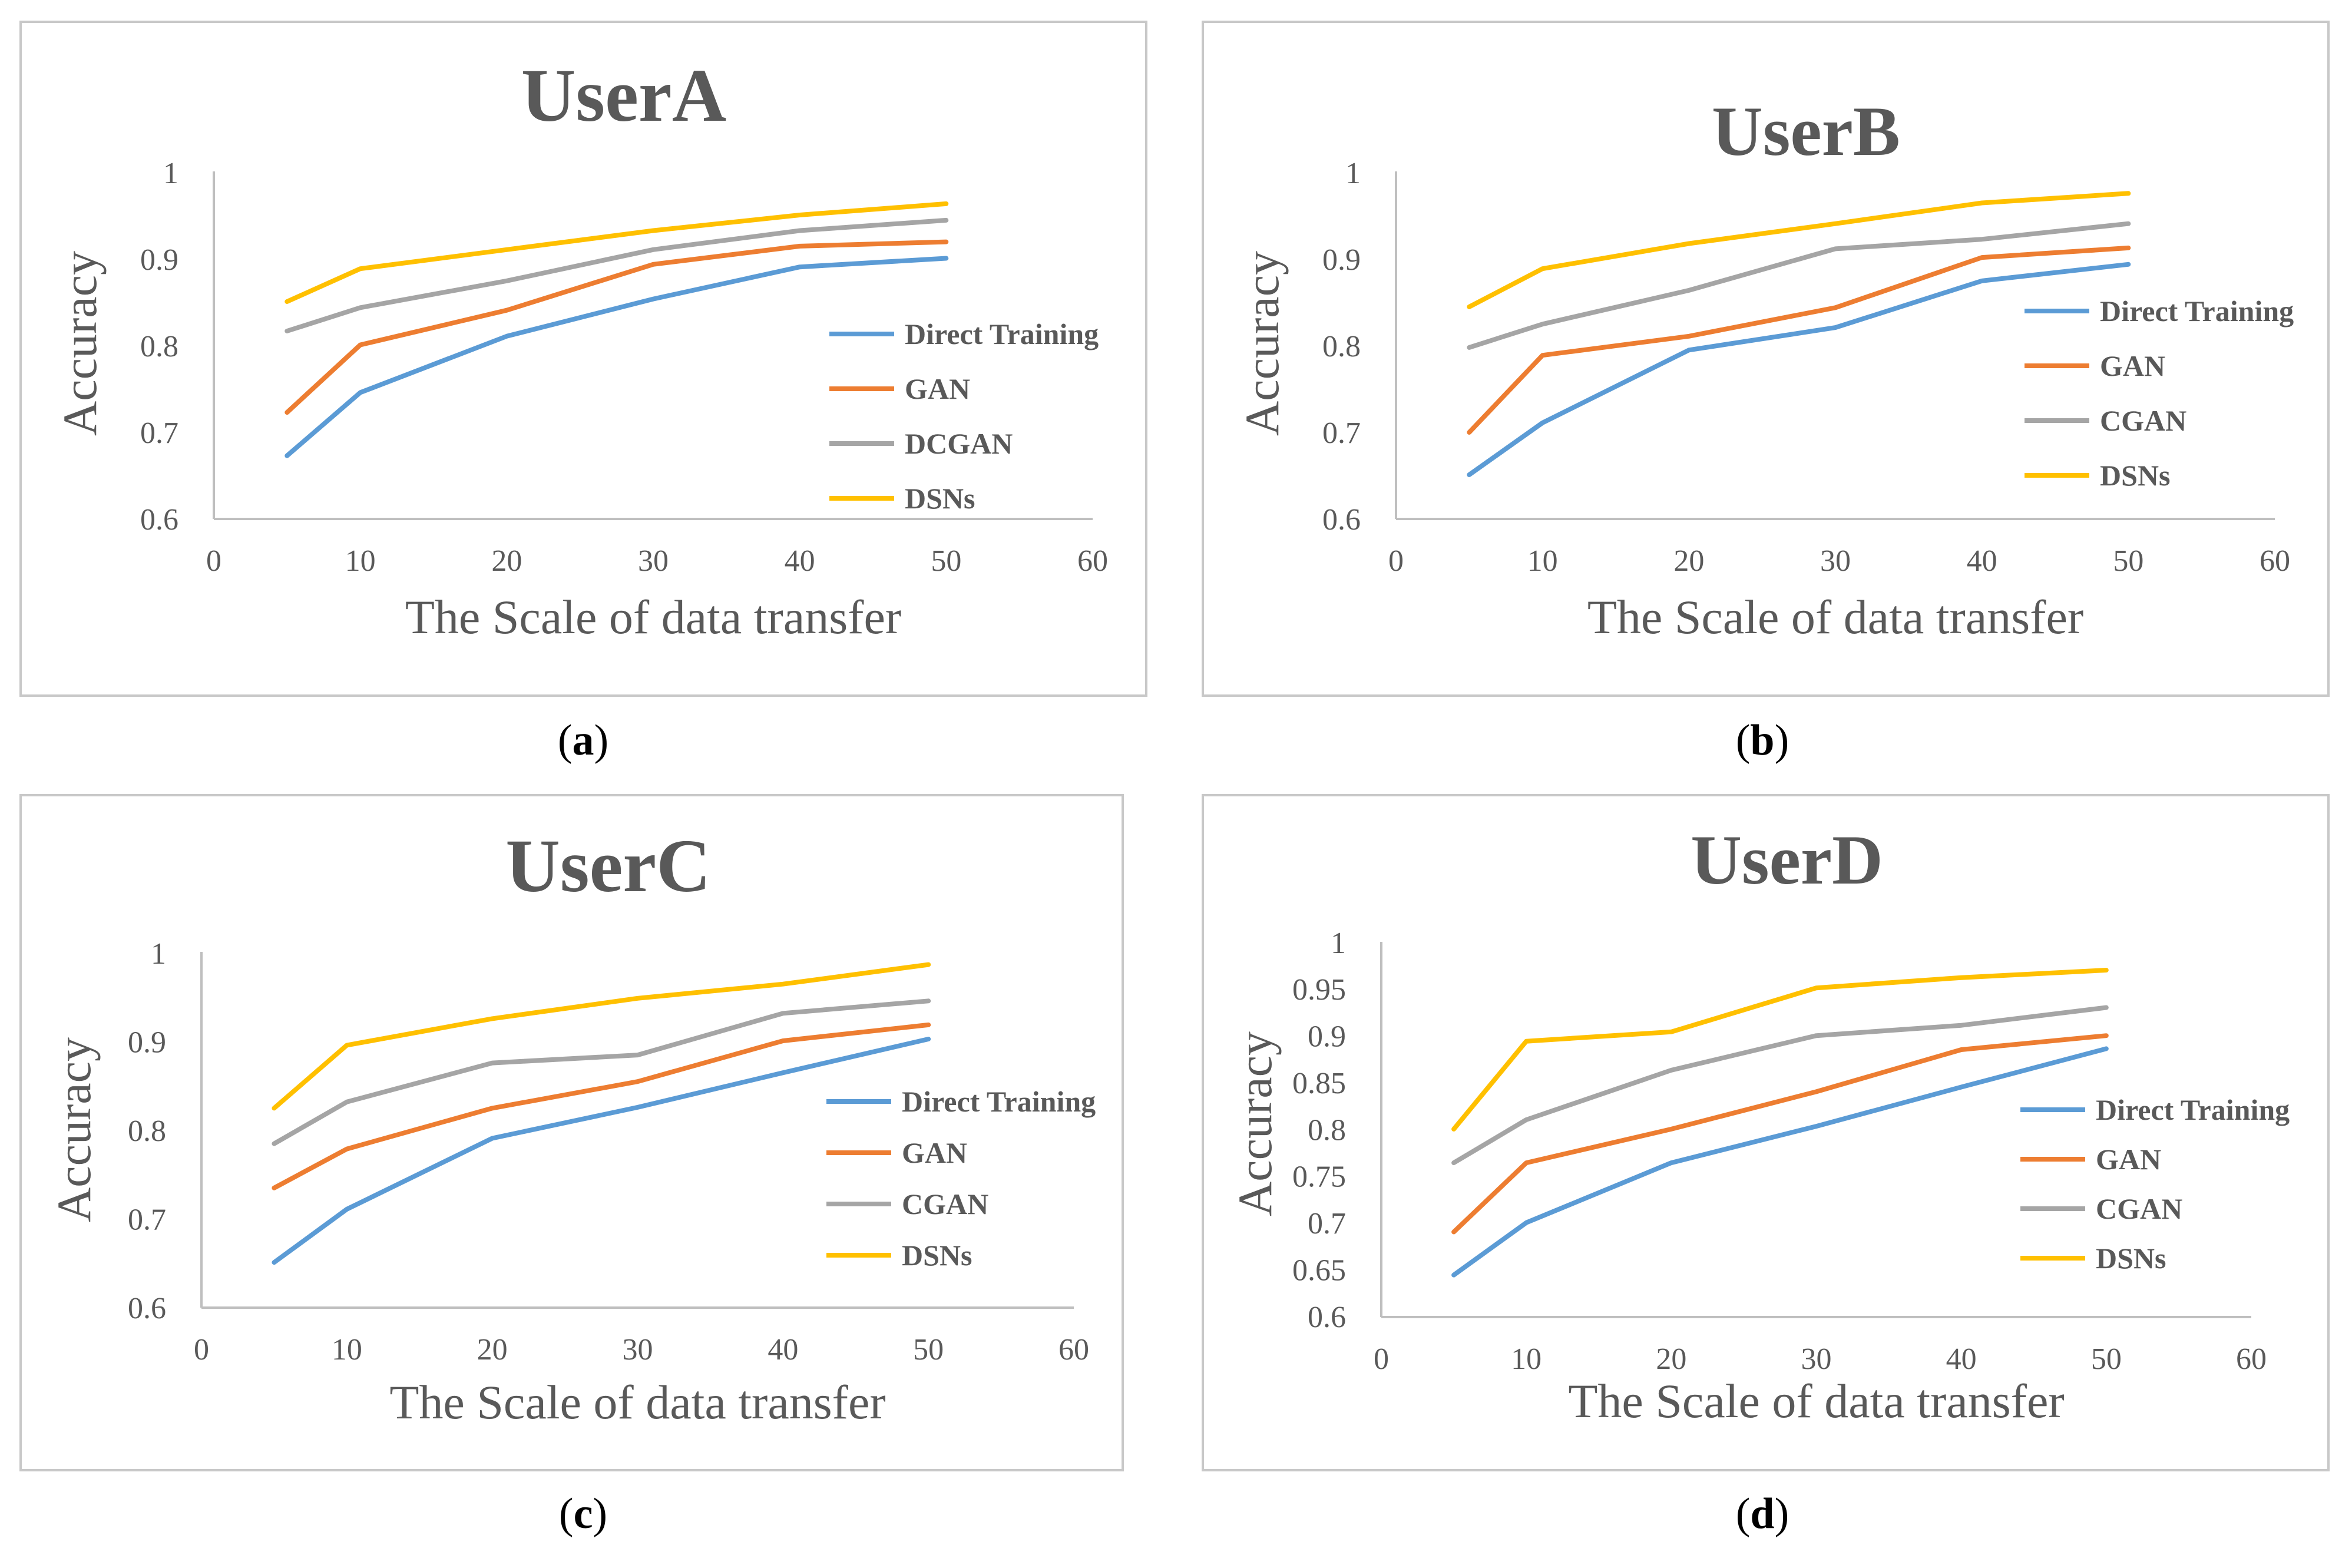 The image size is (2342, 1568). I want to click on caption-a: (a), so click(583, 740).